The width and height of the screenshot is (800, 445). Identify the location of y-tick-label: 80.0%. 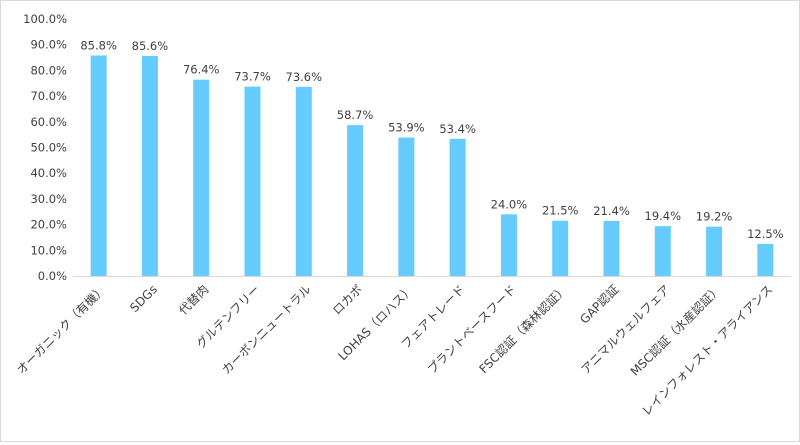
(48, 70).